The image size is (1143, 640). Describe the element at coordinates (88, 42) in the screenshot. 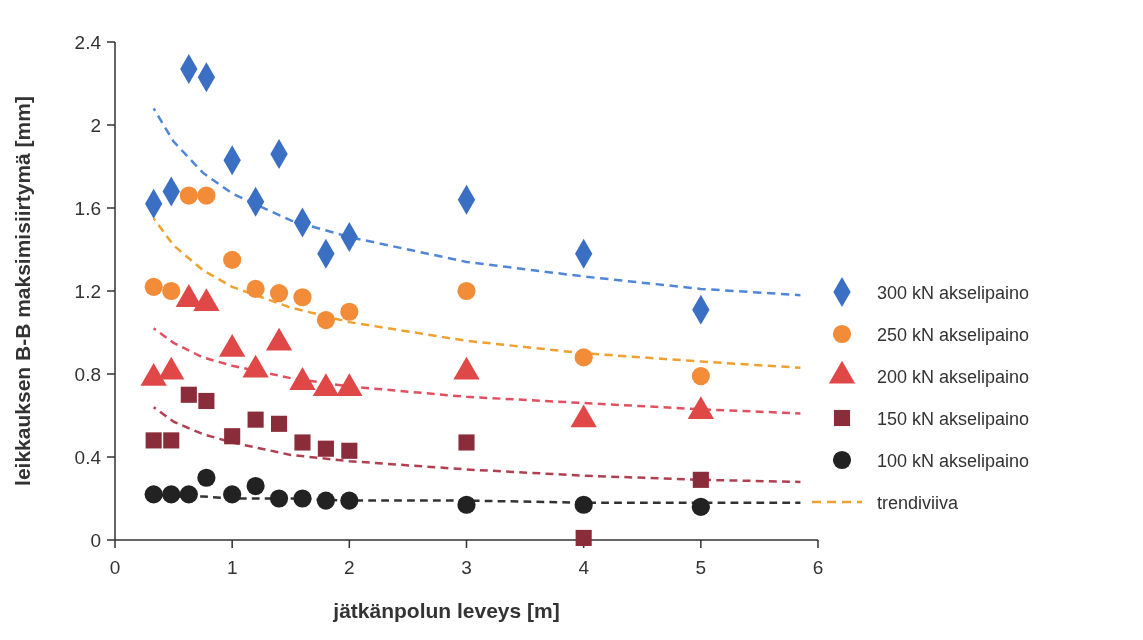

I see `y-tick-label: 2.4` at that location.